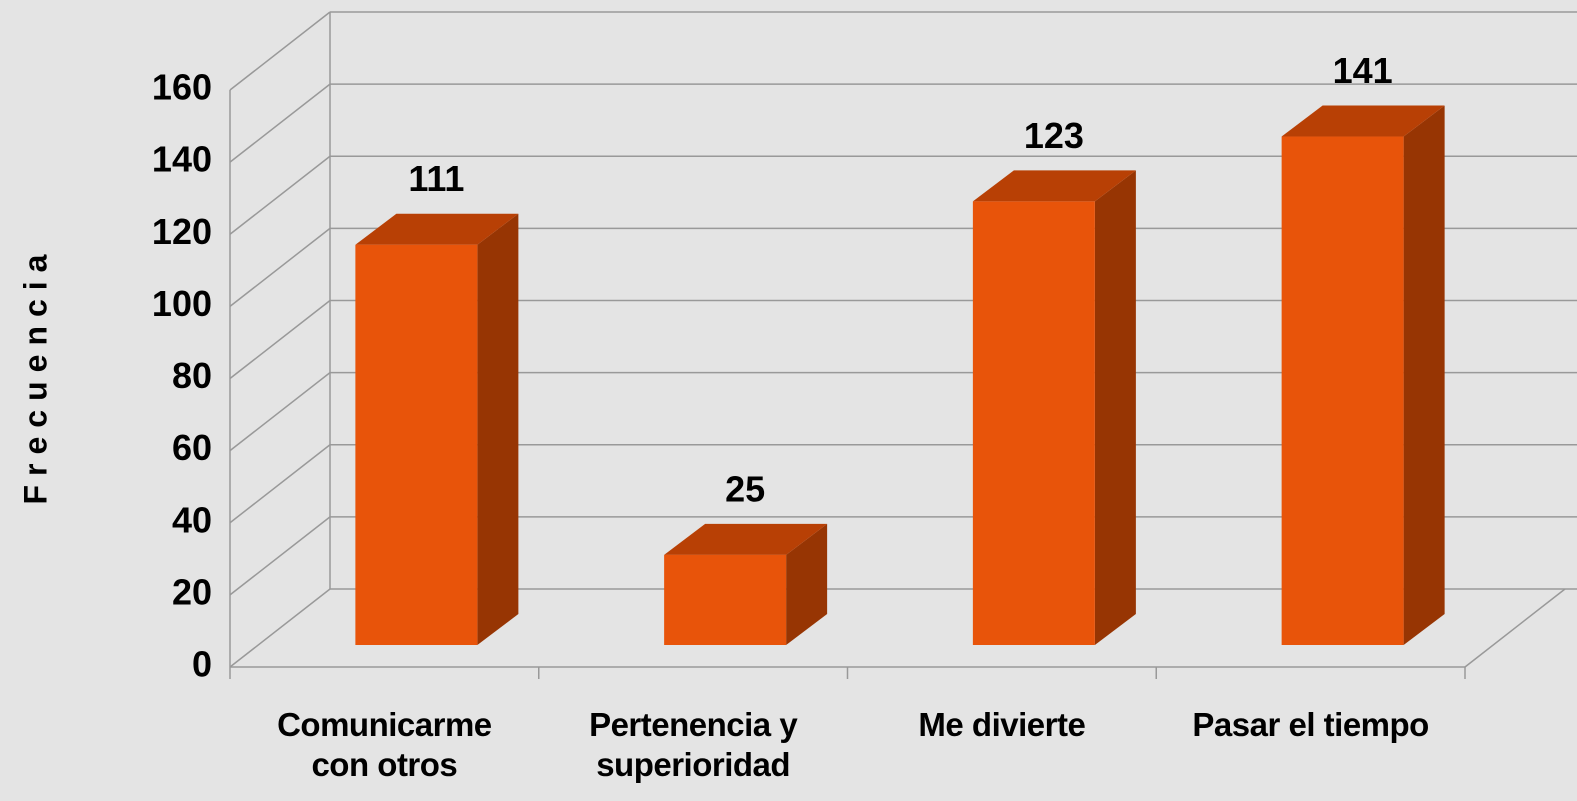 This screenshot has height=801, width=1577. Describe the element at coordinates (182, 159) in the screenshot. I see `y-tick-label: 140` at that location.